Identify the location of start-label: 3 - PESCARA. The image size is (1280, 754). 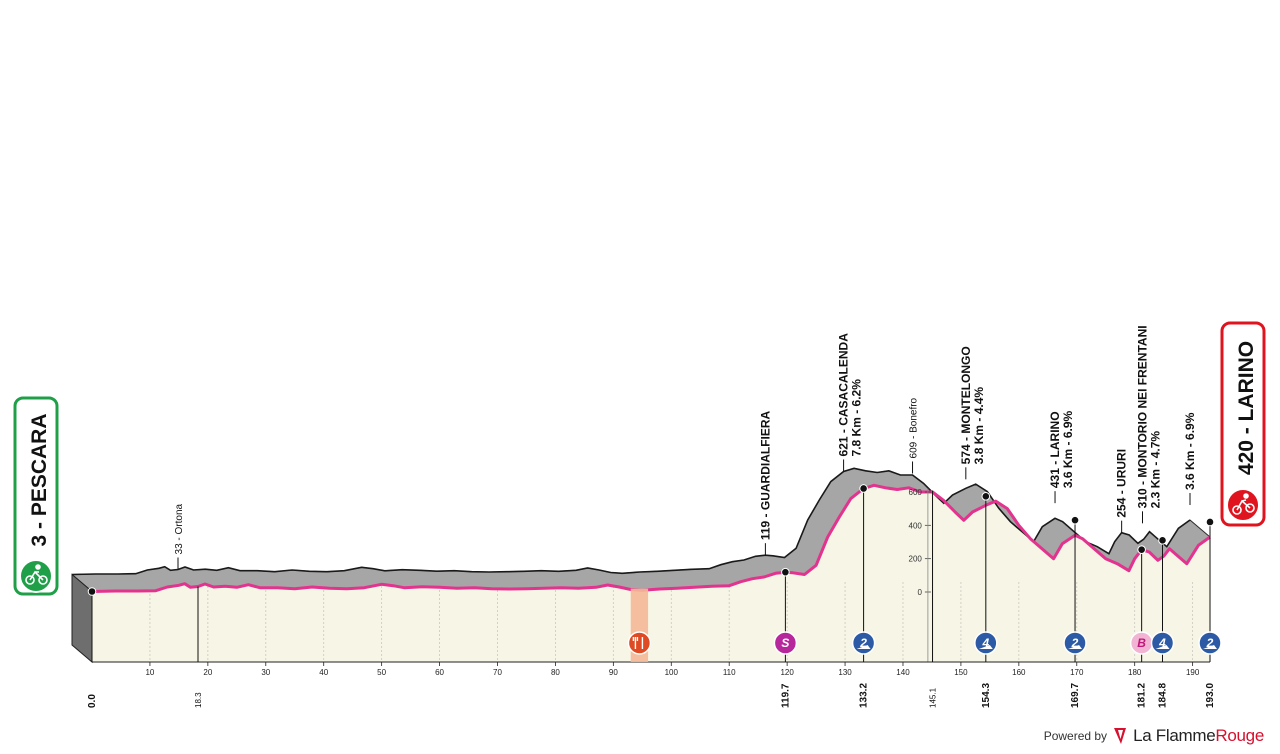
(39, 479).